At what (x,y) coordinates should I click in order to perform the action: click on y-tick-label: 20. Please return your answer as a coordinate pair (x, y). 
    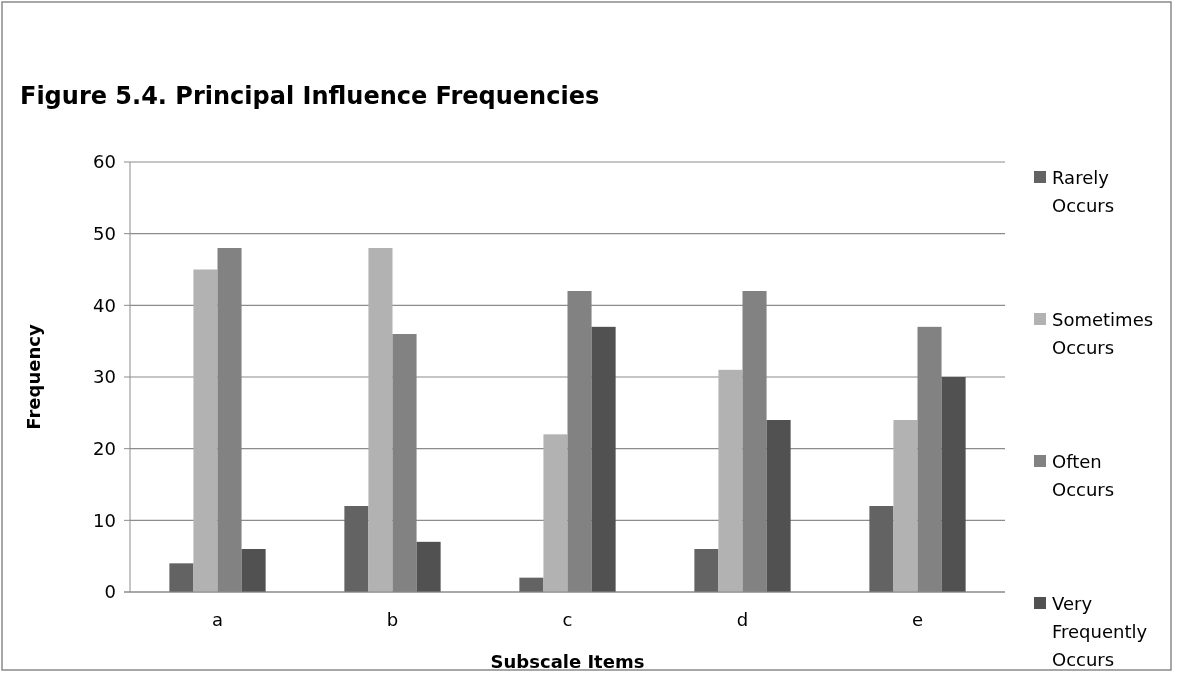
    Looking at the image, I should click on (104, 448).